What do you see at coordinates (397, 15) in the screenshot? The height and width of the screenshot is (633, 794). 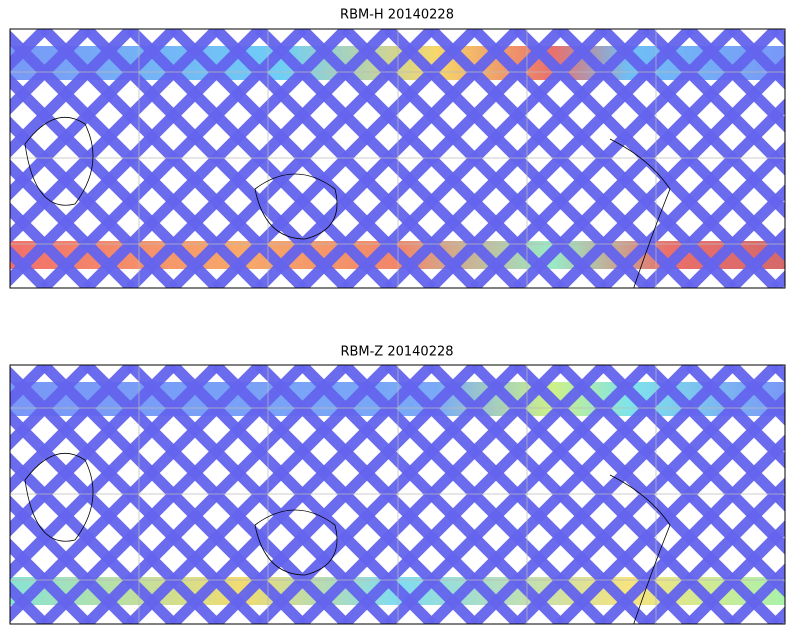 I see `panel-title: RBM-H 20140228` at bounding box center [397, 15].